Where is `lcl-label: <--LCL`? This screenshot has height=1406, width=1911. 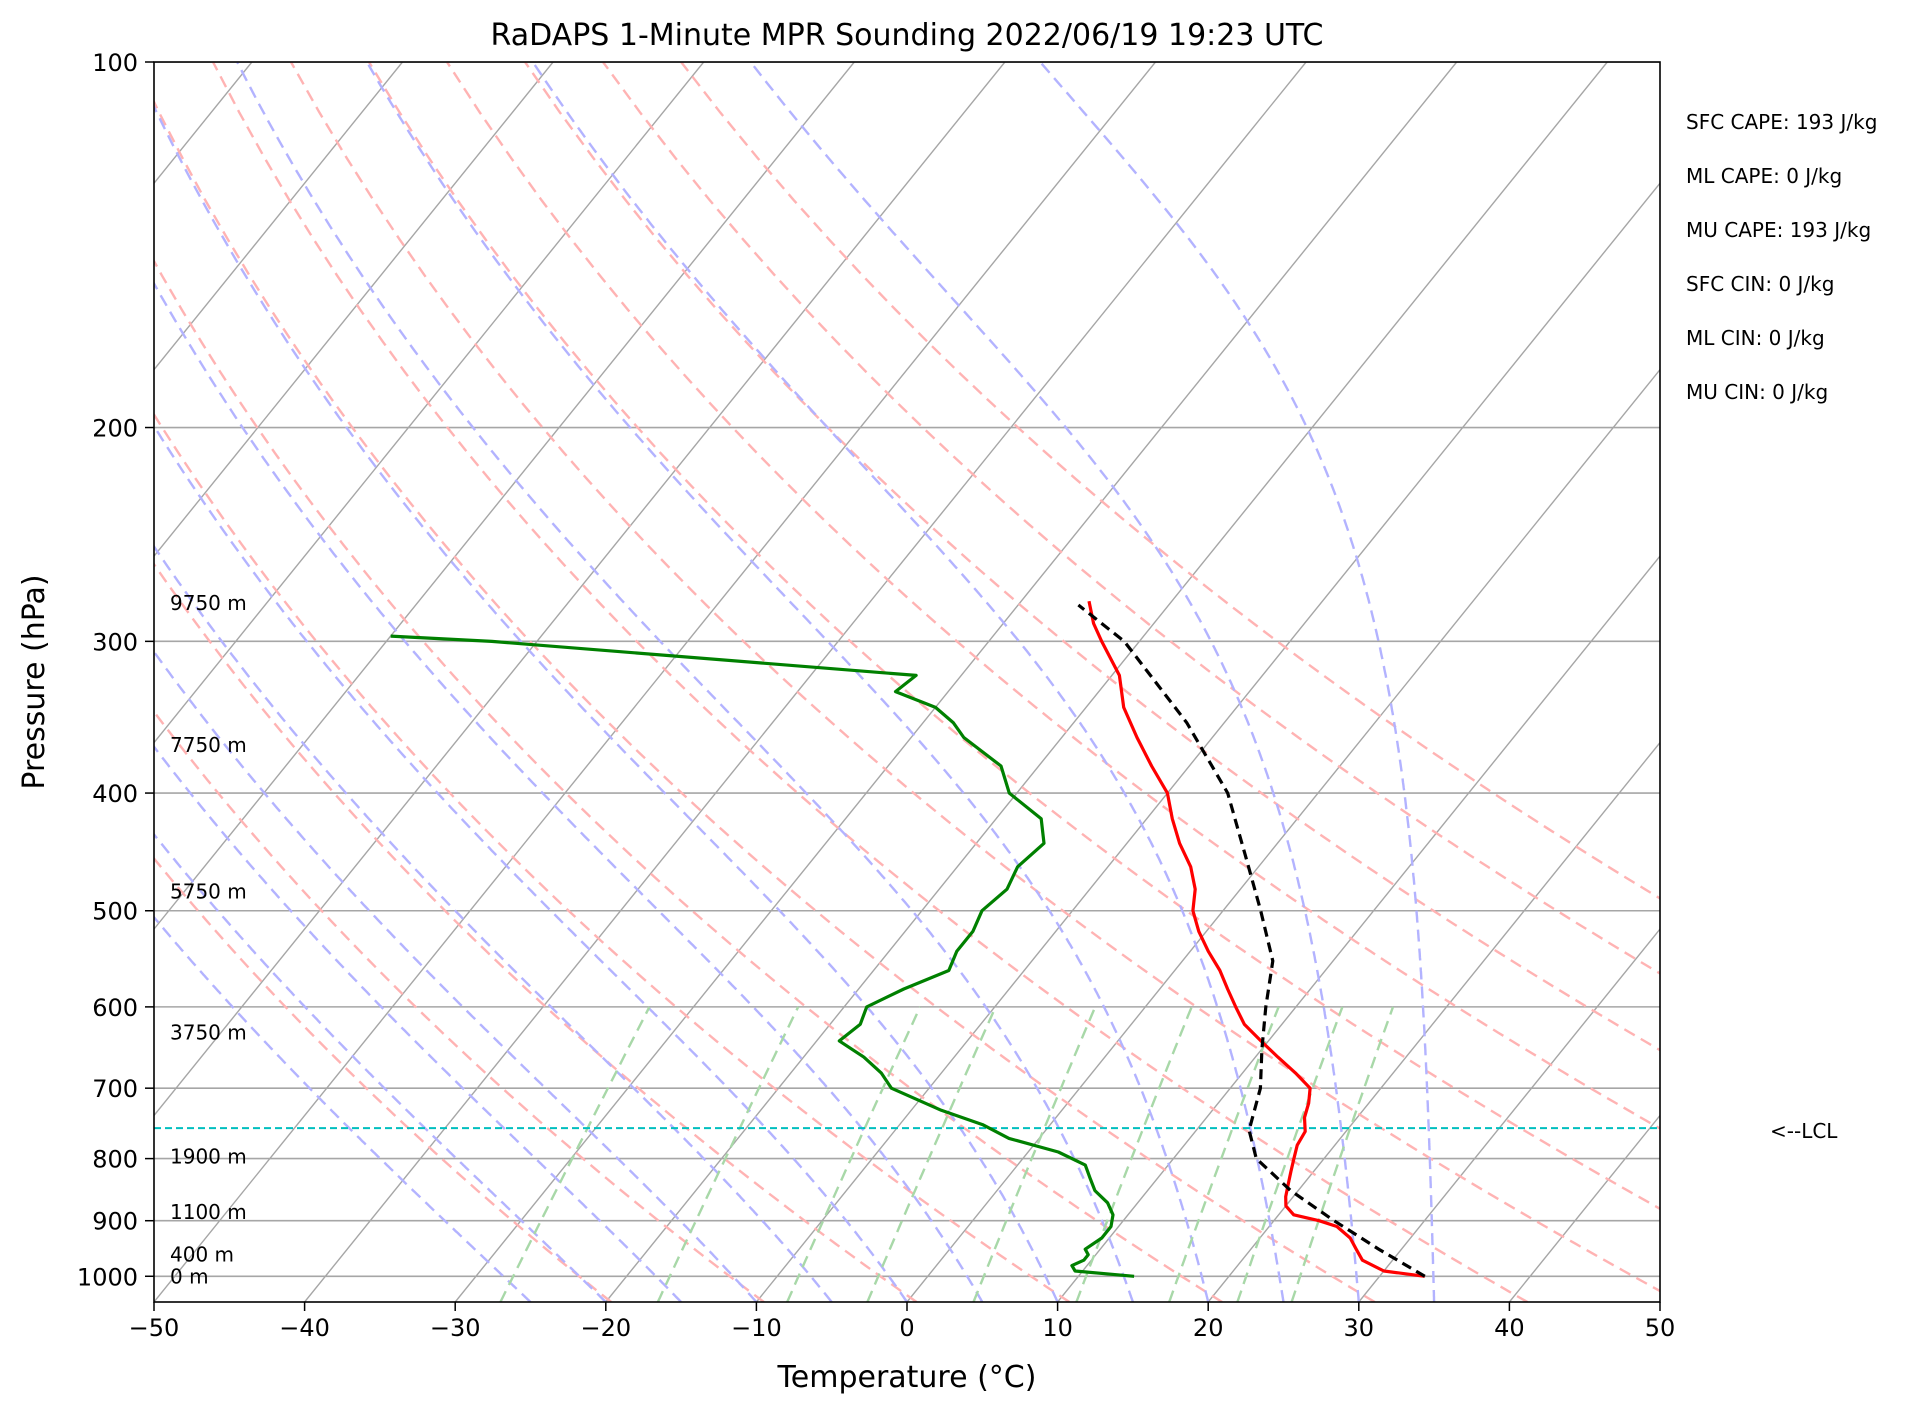
lcl-label: <--LCL is located at coordinates (1804, 1131).